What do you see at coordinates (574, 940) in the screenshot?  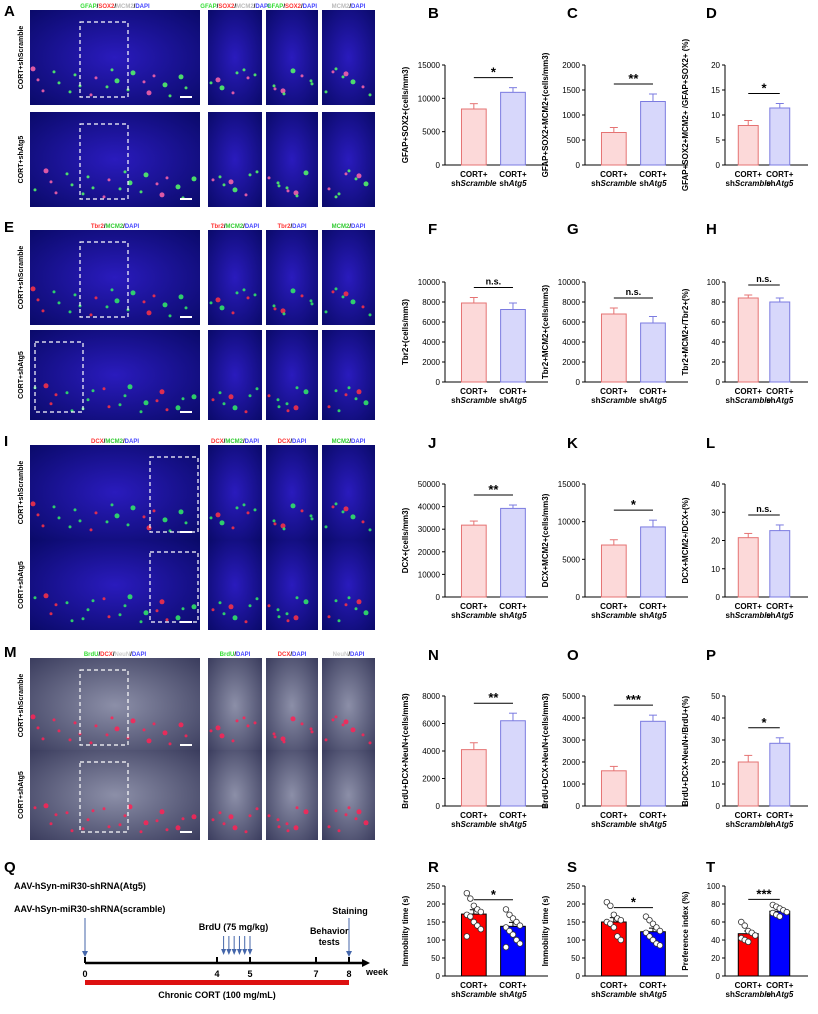 I see `y-tick-label: 100` at bounding box center [574, 940].